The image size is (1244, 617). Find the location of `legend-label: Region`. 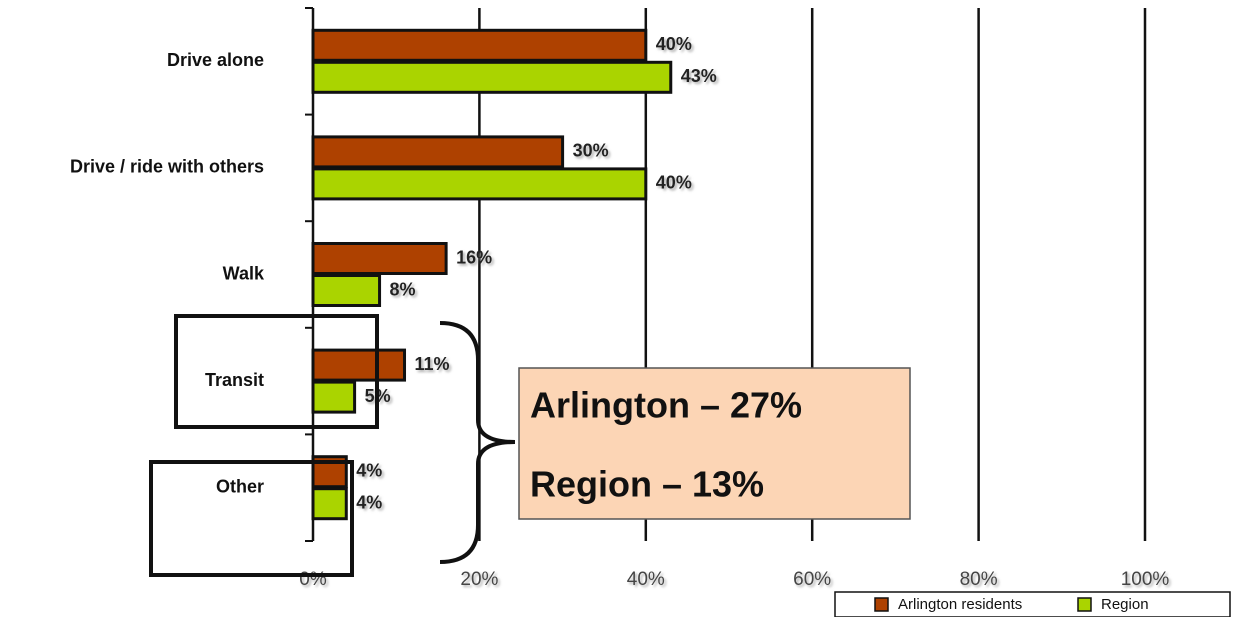

legend-label: Region is located at coordinates (1125, 604).